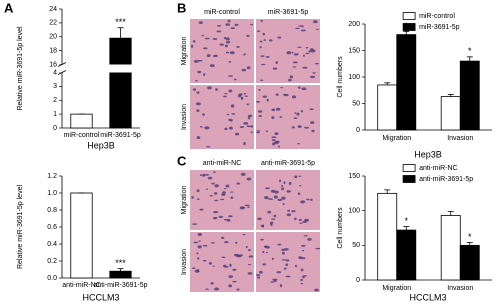 The image size is (500, 306). What do you see at coordinates (100, 297) in the screenshot?
I see `x-axis-title: HCCLM3` at bounding box center [100, 297].